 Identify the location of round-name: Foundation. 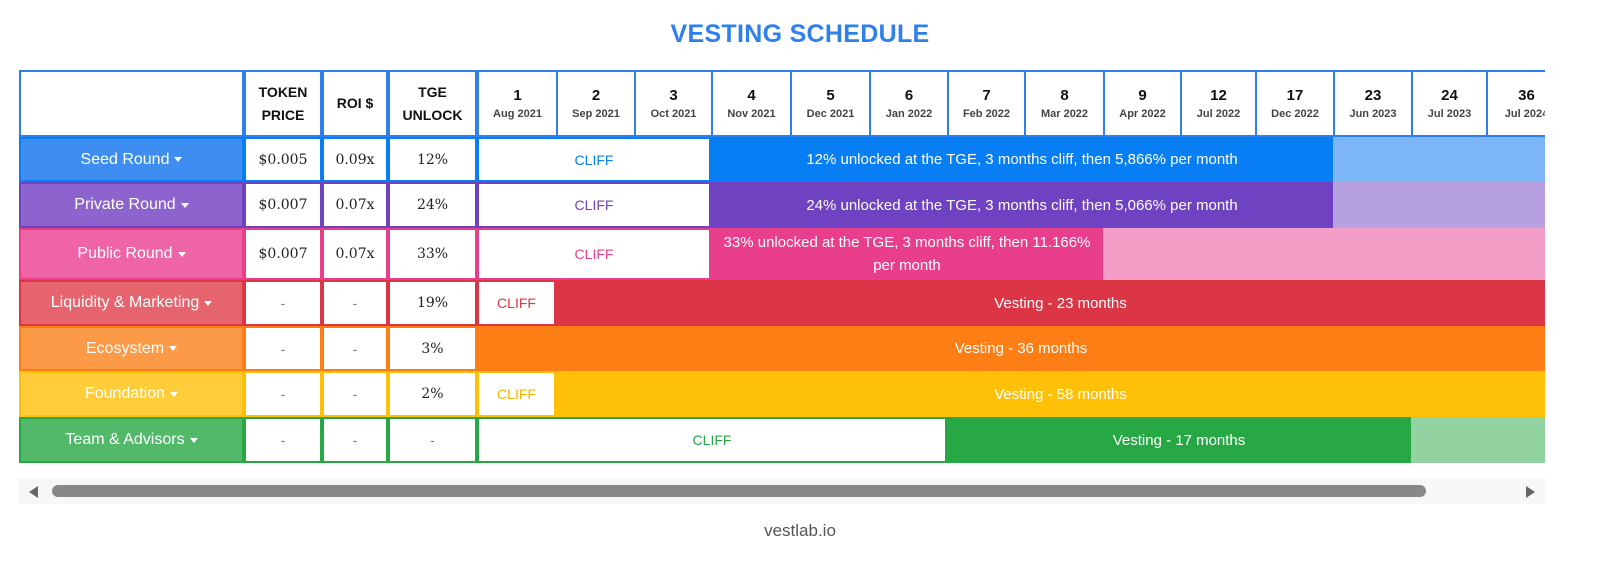
(125, 393).